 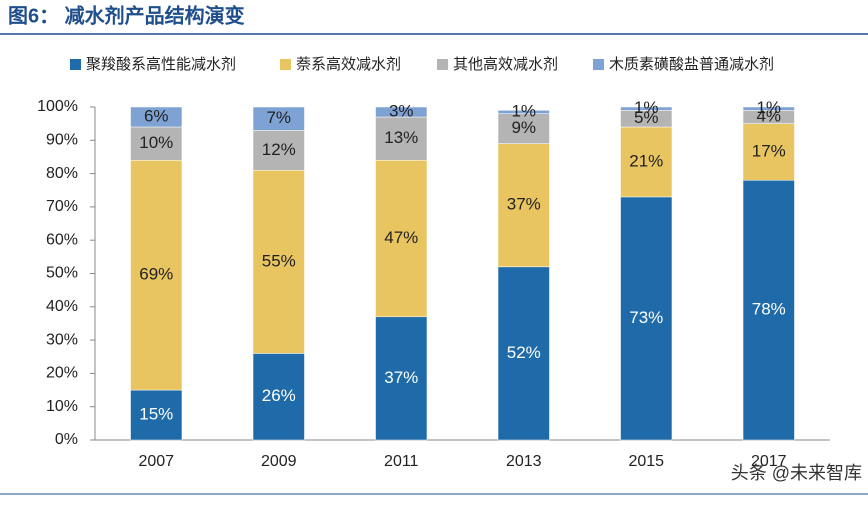 I want to click on watermark: 头条 @未来智库, so click(x=796, y=473).